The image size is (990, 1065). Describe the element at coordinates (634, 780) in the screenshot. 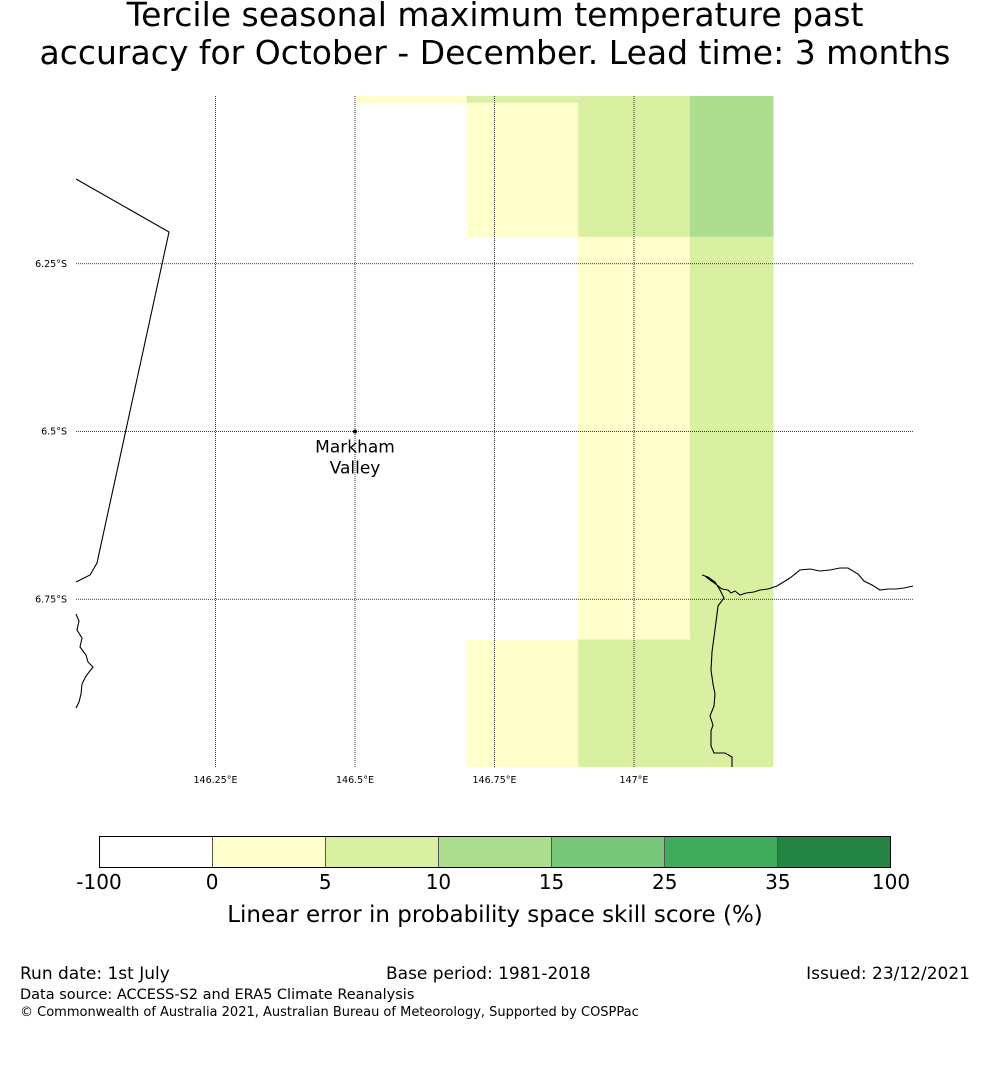

I see `longitude-tick-label: 147°E` at that location.